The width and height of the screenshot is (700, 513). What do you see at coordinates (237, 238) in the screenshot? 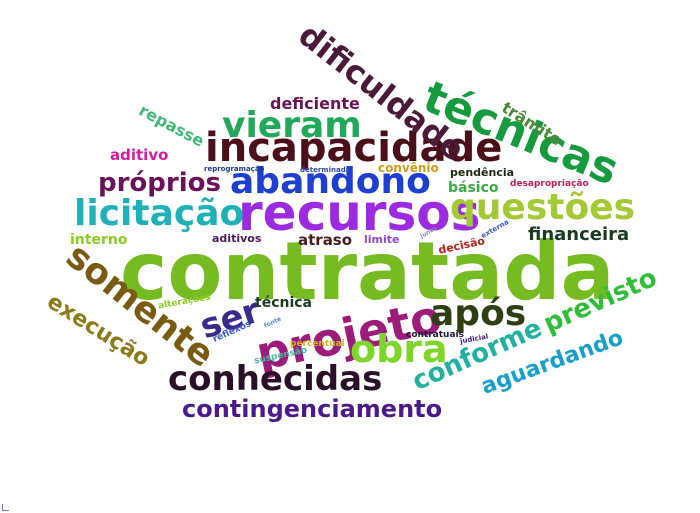
I see `word-aditivos: aditivos` at bounding box center [237, 238].